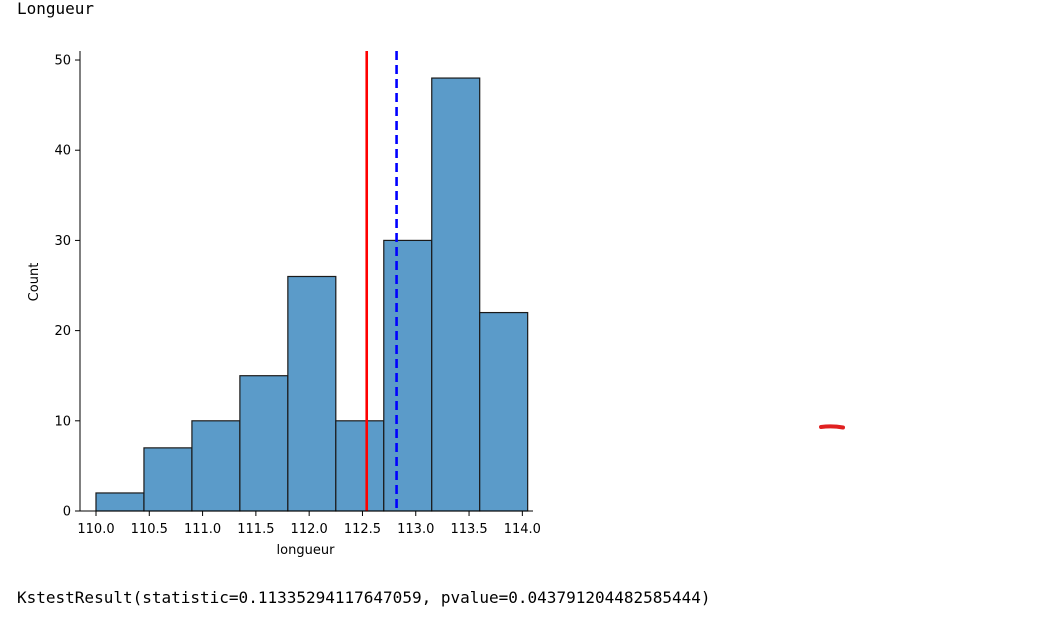  Describe the element at coordinates (67, 512) in the screenshot. I see `y-tick-label: 0` at that location.